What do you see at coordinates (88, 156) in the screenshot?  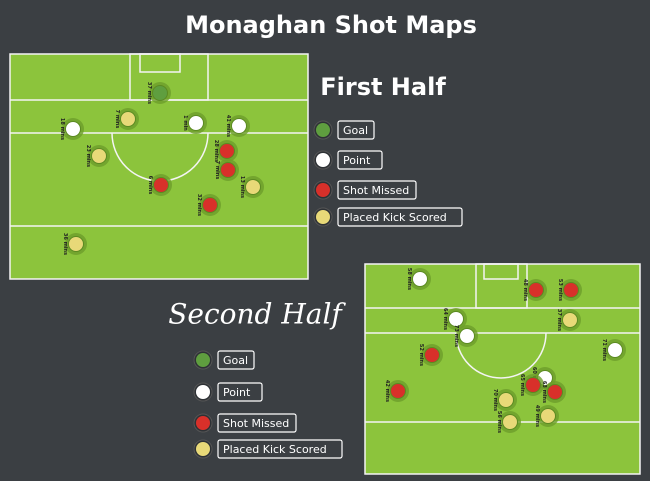 I see `shot-label: 23 mins` at bounding box center [88, 156].